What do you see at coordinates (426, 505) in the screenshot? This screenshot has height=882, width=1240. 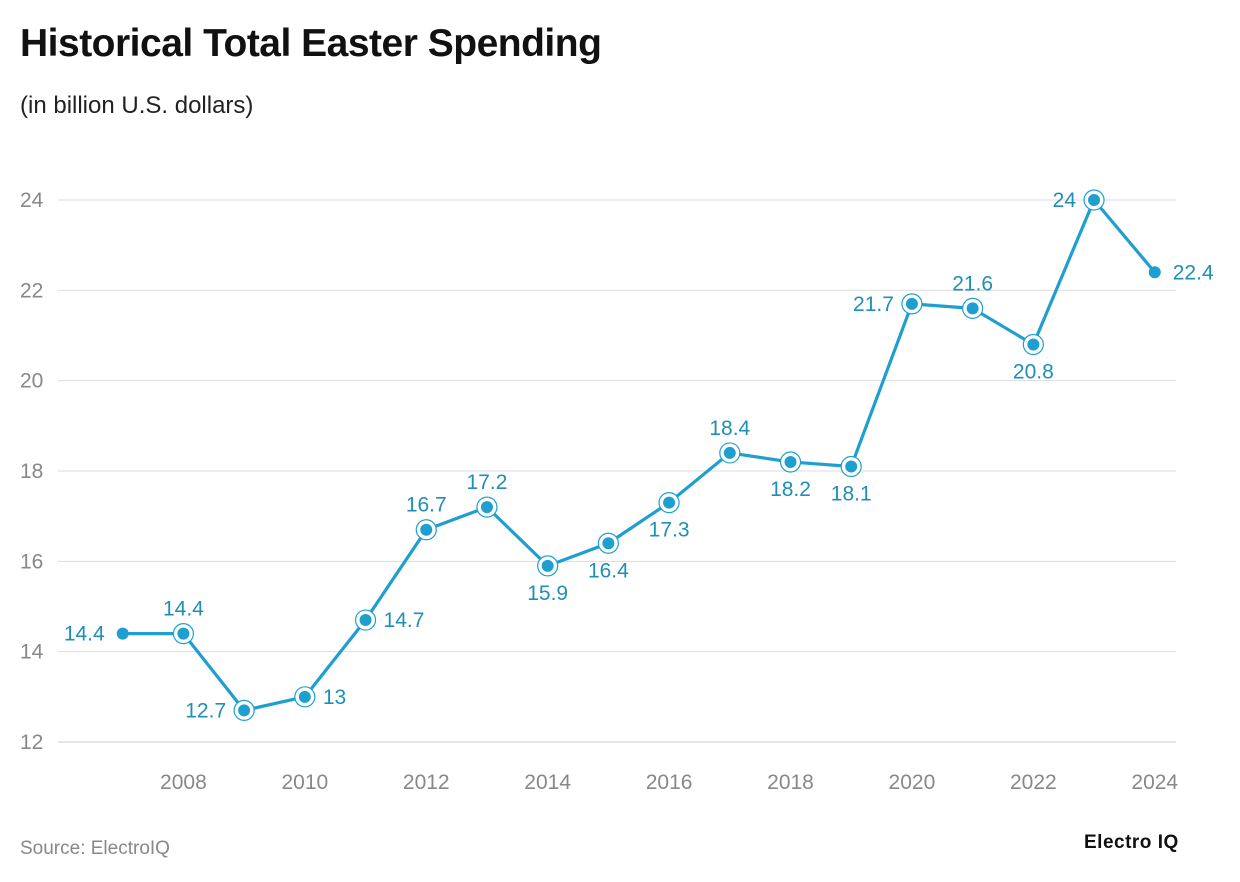 I see `data-label: 16.7` at bounding box center [426, 505].